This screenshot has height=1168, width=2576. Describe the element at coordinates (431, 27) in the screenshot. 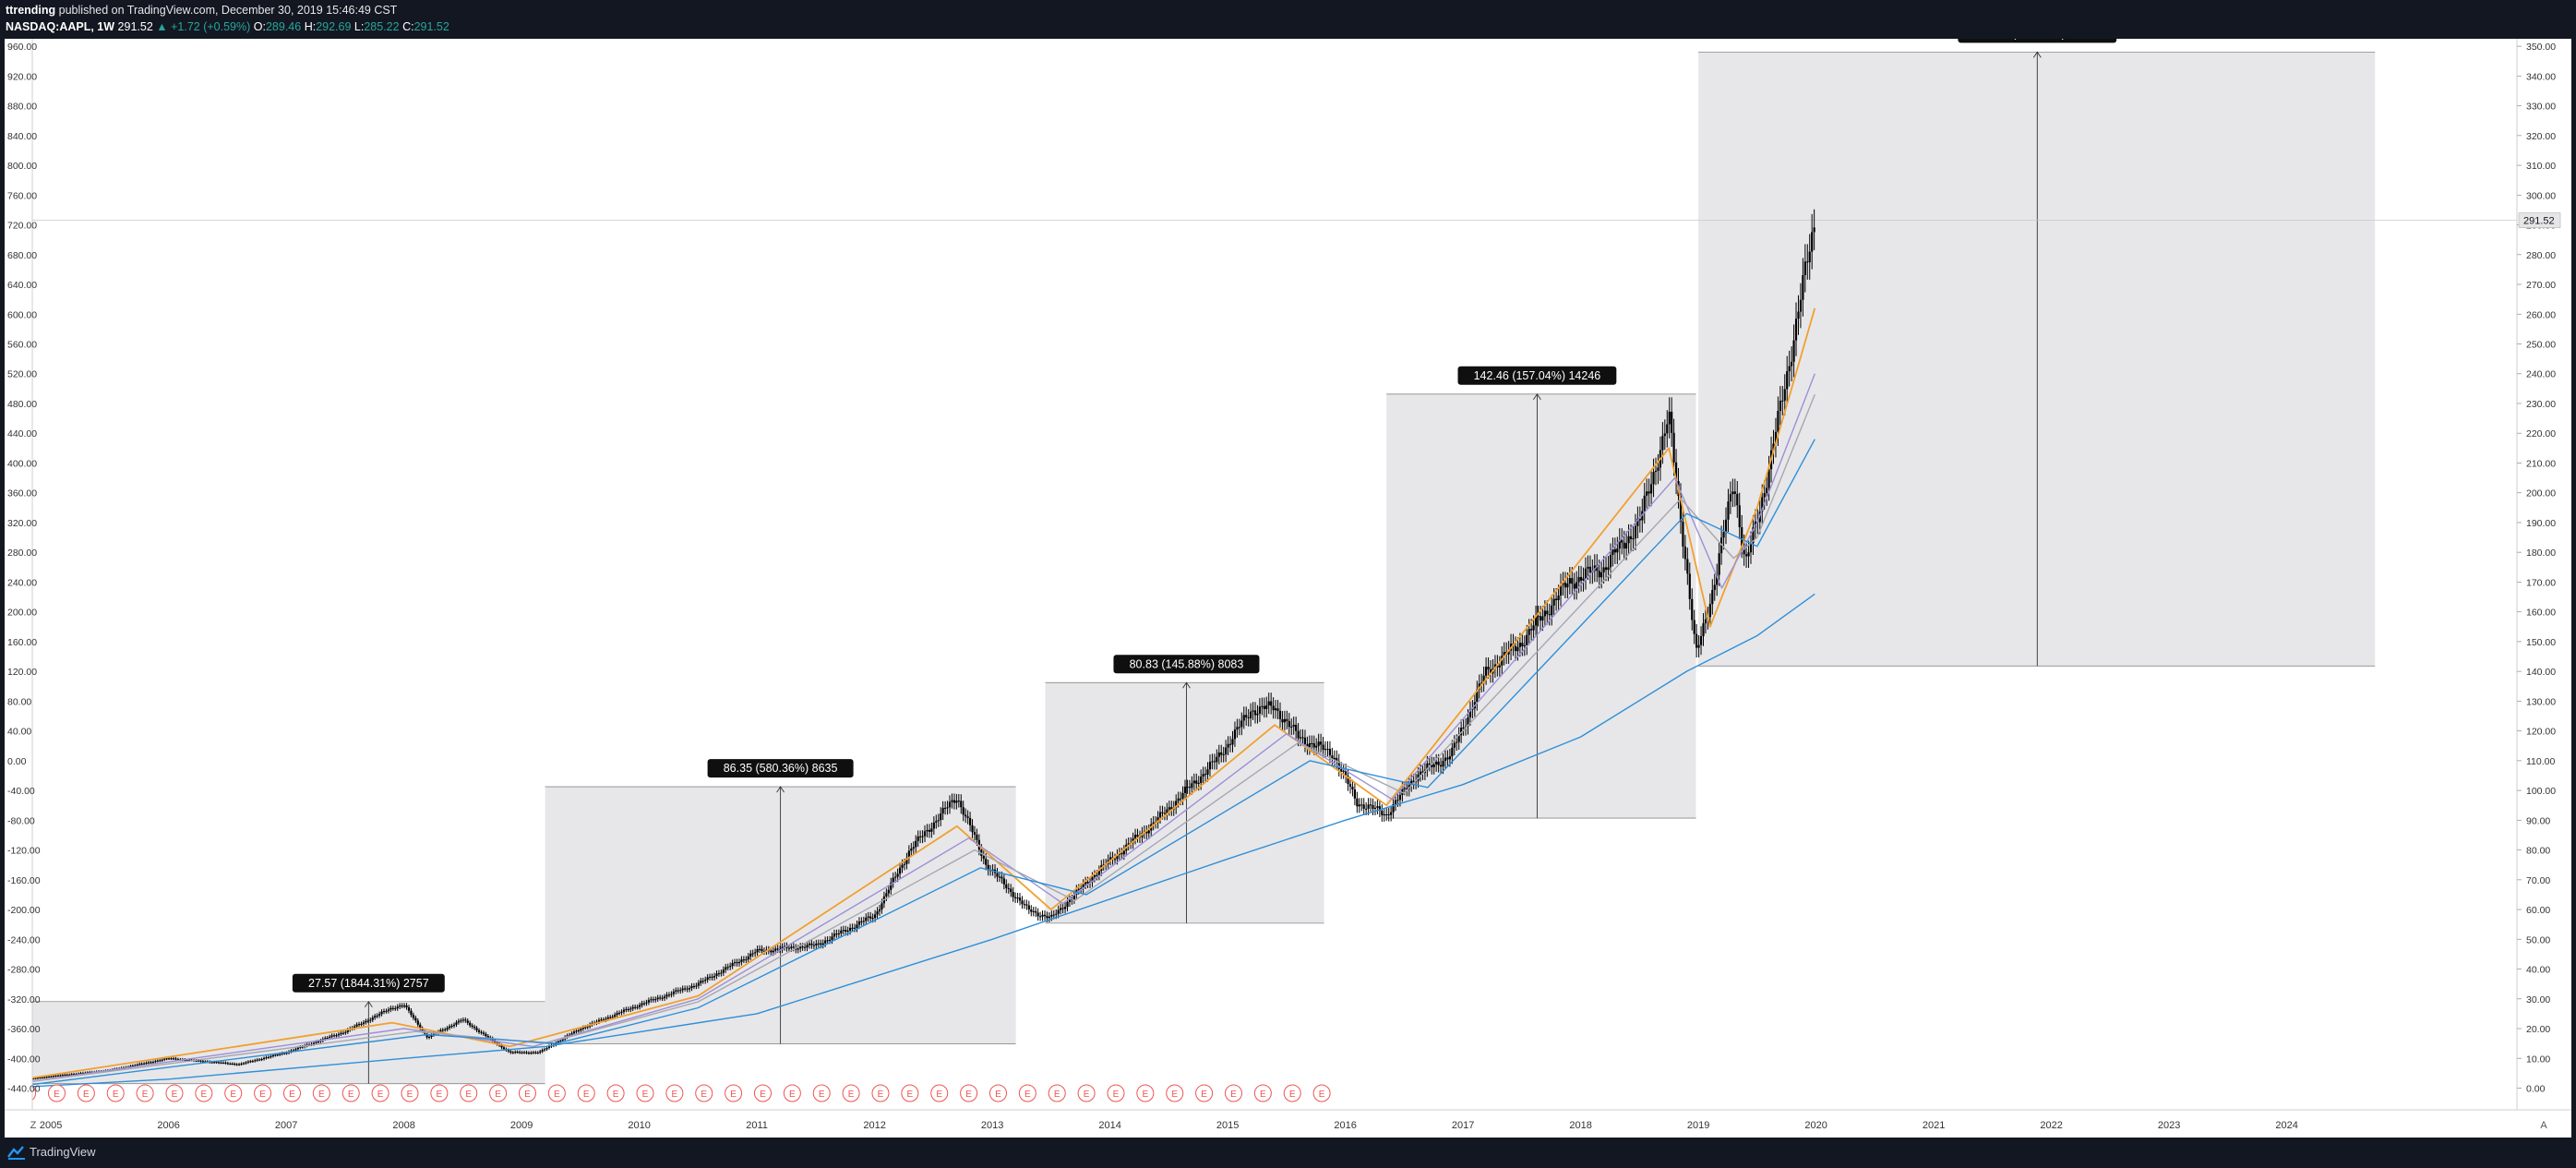

I see `close-value: 291.52` at that location.